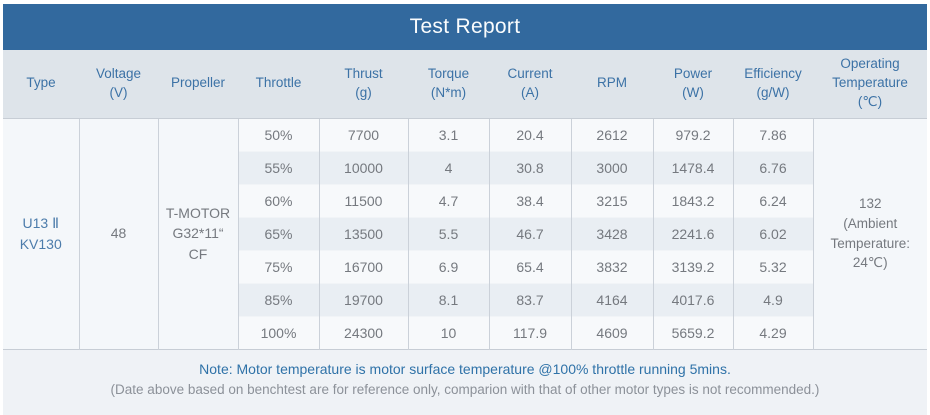 Image resolution: width=930 pixels, height=415 pixels. I want to click on cell-efficiency: 7.86, so click(773, 134).